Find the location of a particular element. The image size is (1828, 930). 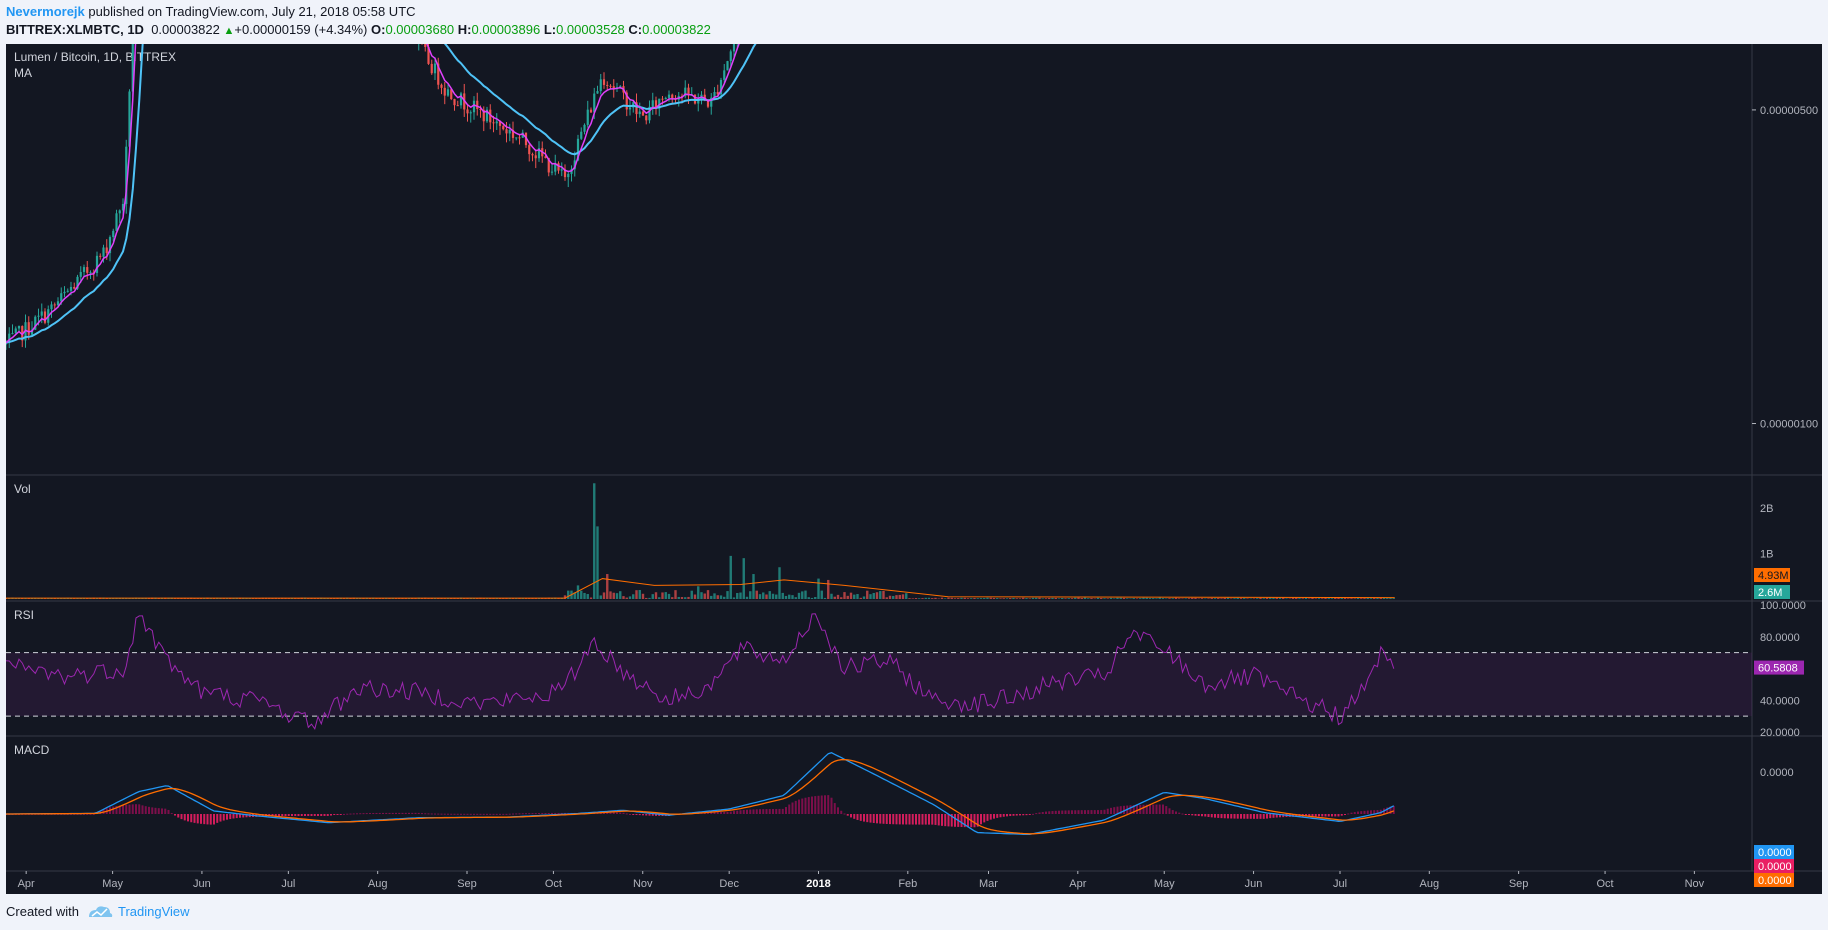

created-with-text: Created with is located at coordinates (42, 911).